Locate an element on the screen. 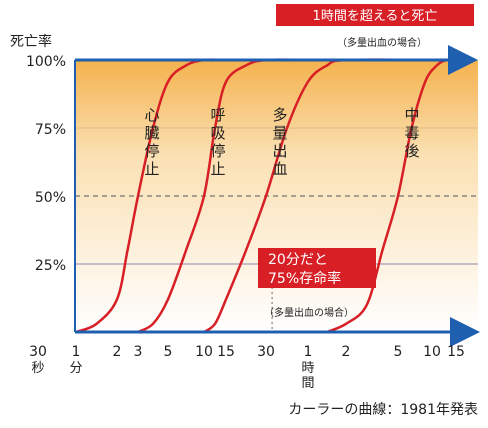 The width and height of the screenshot is (488, 428). top-annotation-text: 1時間を超えると死亡 is located at coordinates (375, 16).